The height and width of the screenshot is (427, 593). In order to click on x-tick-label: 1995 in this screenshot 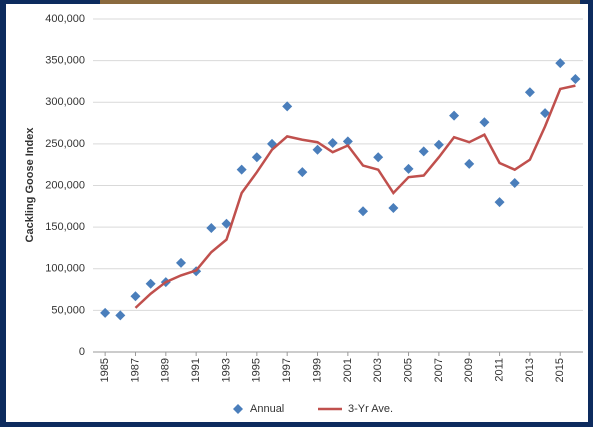, I will do `click(257, 370)`.